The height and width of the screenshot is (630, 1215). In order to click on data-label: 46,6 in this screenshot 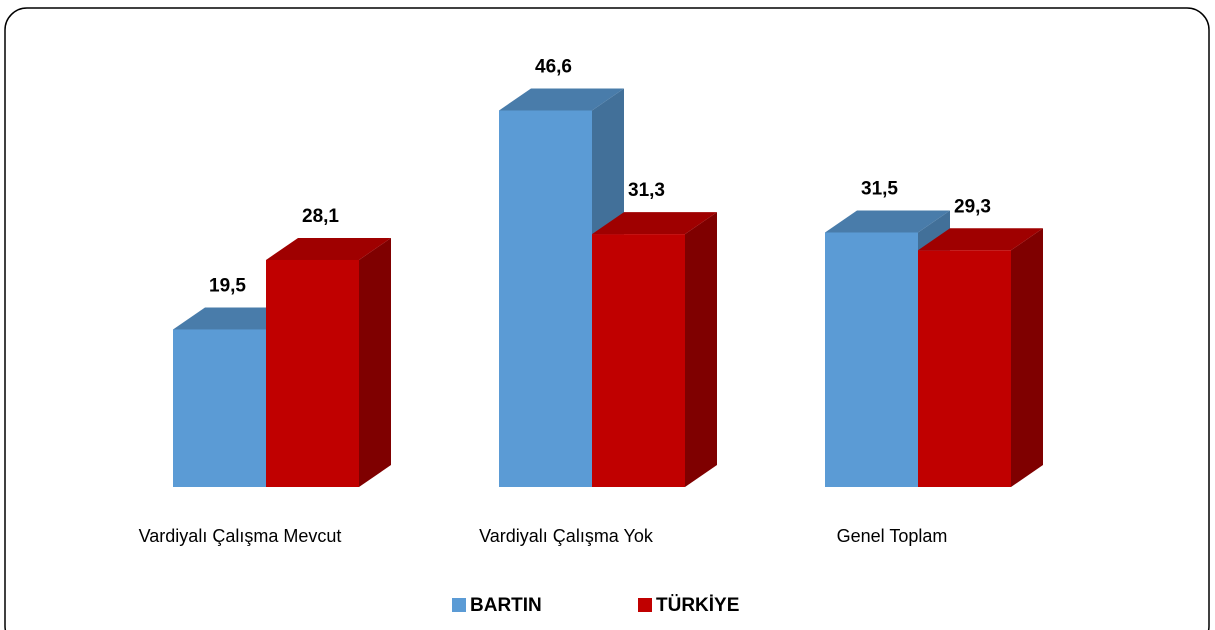, I will do `click(553, 66)`.